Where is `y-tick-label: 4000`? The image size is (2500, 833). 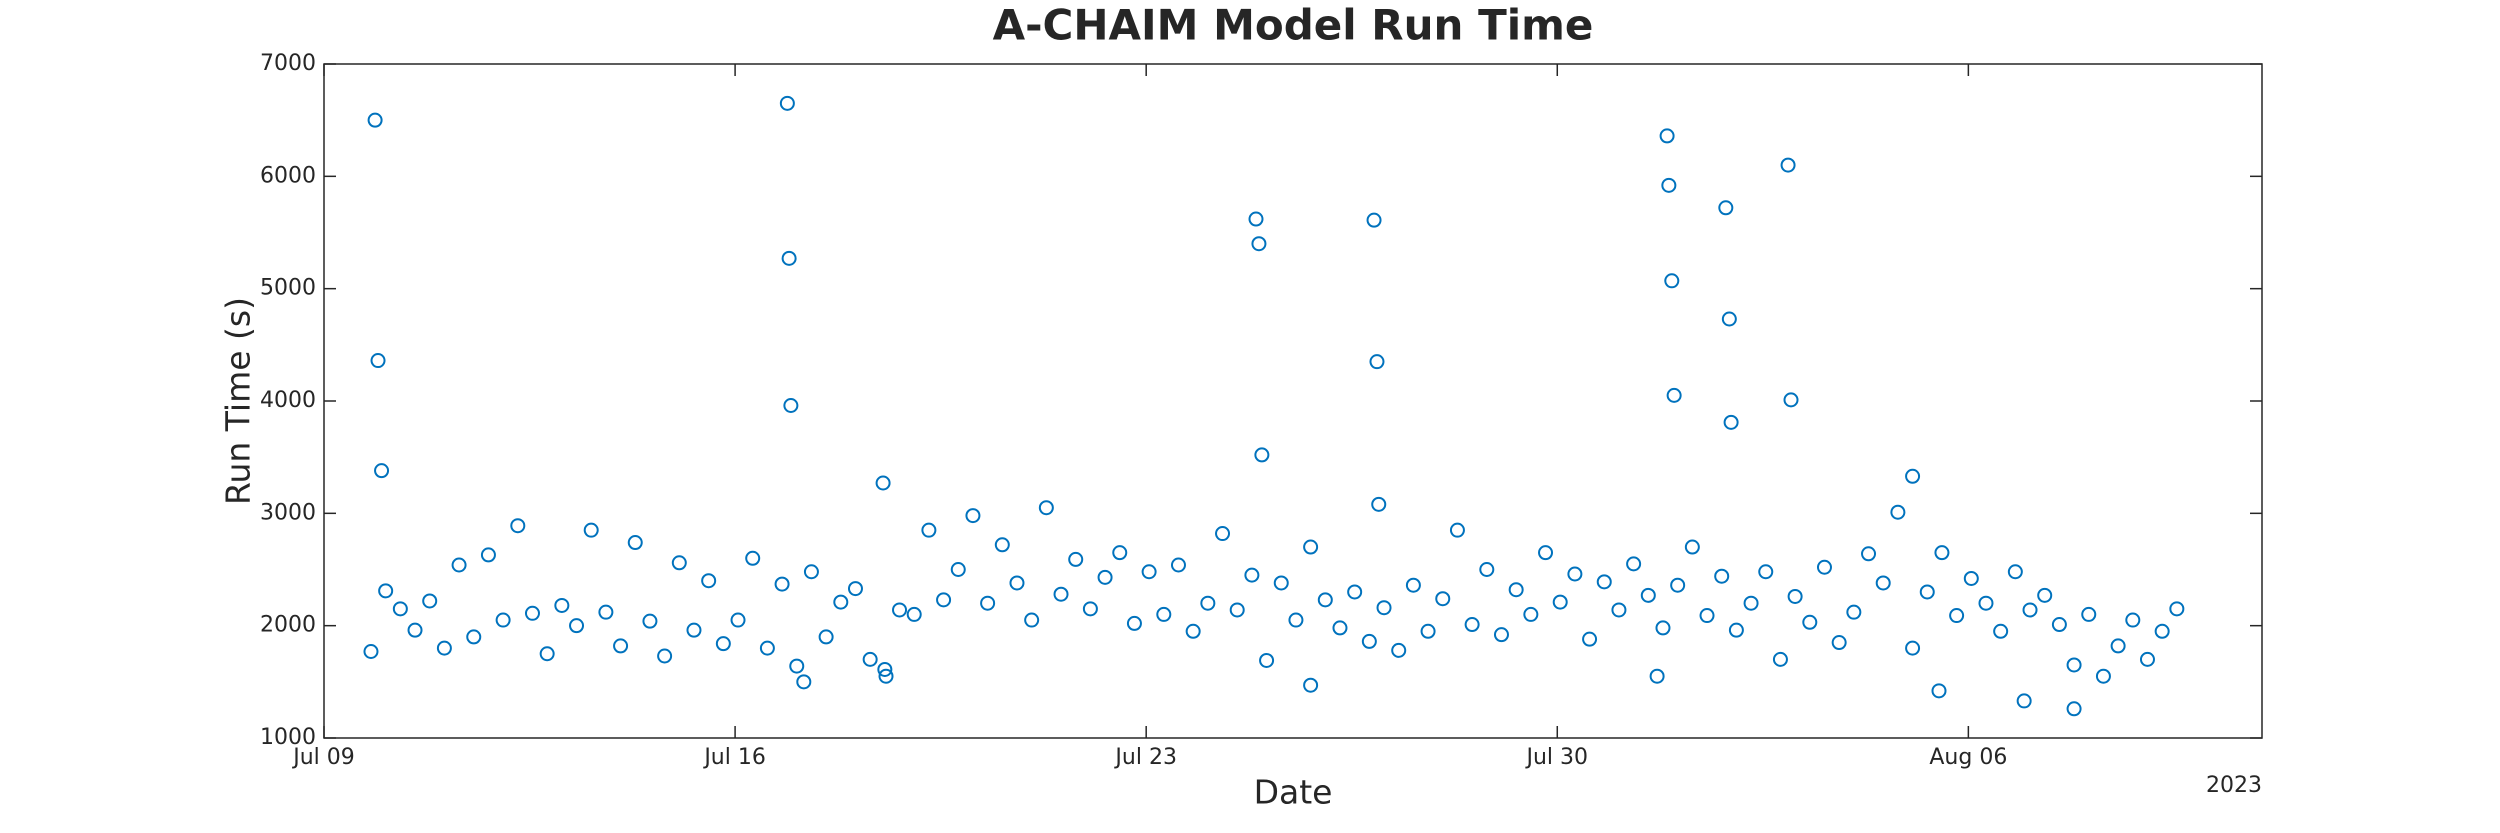
y-tick-label: 4000 is located at coordinates (288, 400).